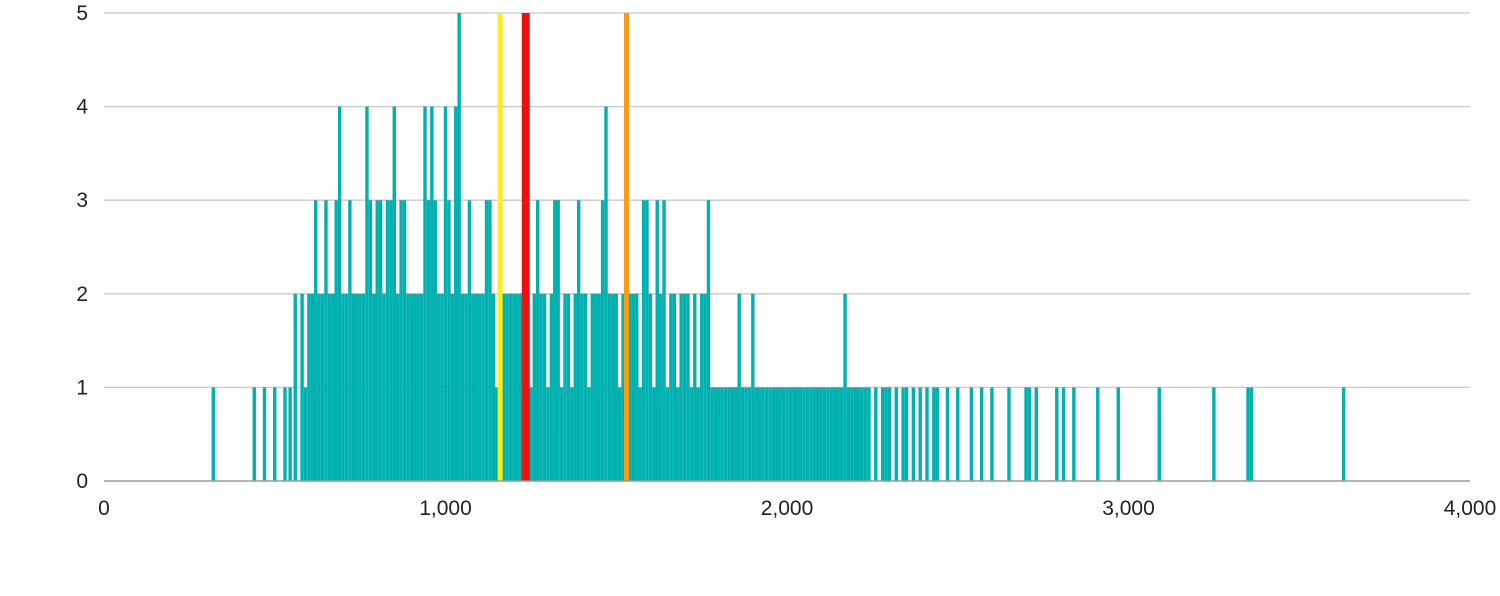 Image resolution: width=1500 pixels, height=596 pixels. Describe the element at coordinates (797, 508) in the screenshot. I see `x-tick-labels: 0 1,000 2,000 3,000 4,000` at that location.